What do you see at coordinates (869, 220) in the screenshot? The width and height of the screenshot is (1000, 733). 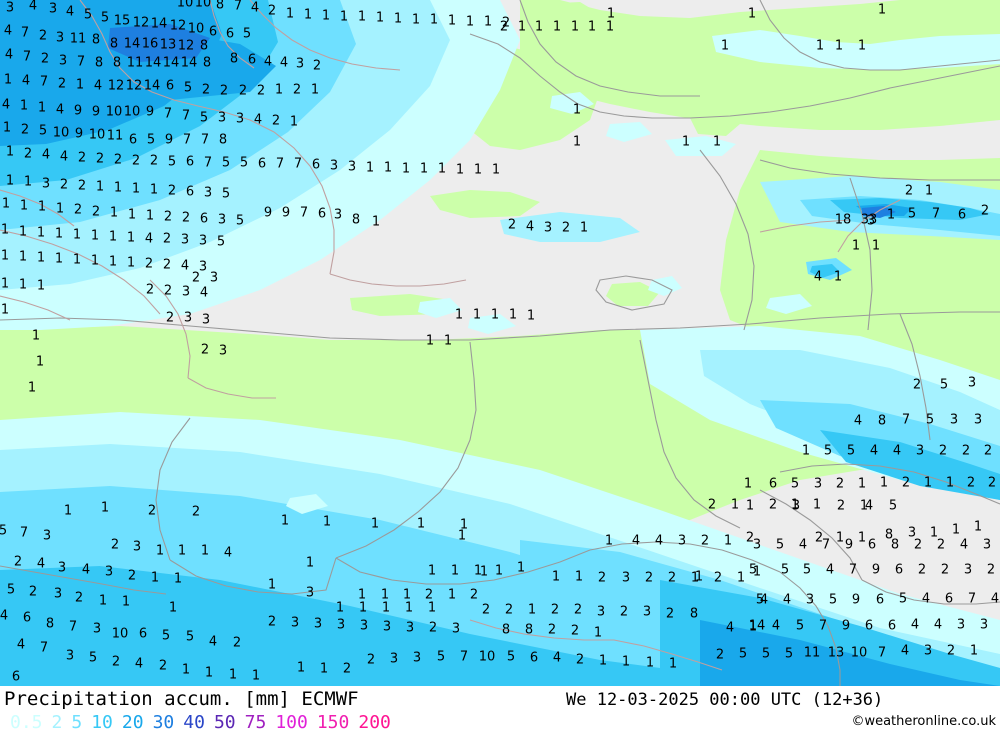 I see `precip-value: 33` at bounding box center [869, 220].